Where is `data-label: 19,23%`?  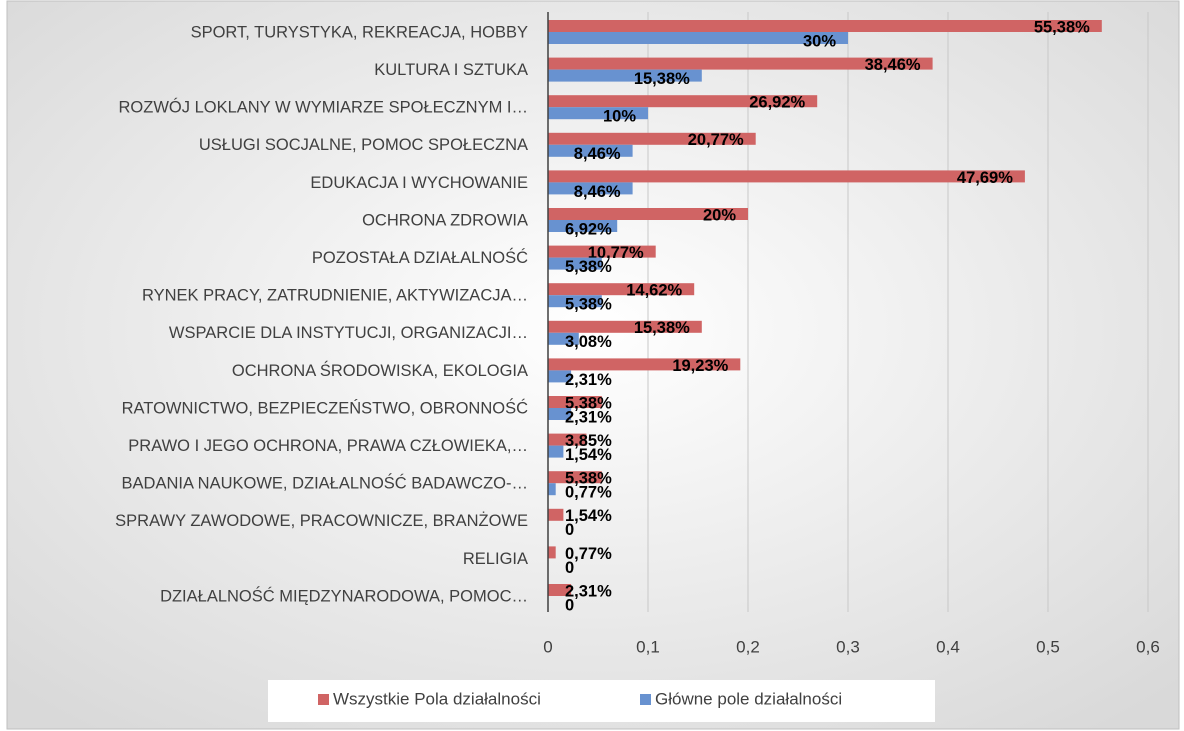 data-label: 19,23% is located at coordinates (700, 366).